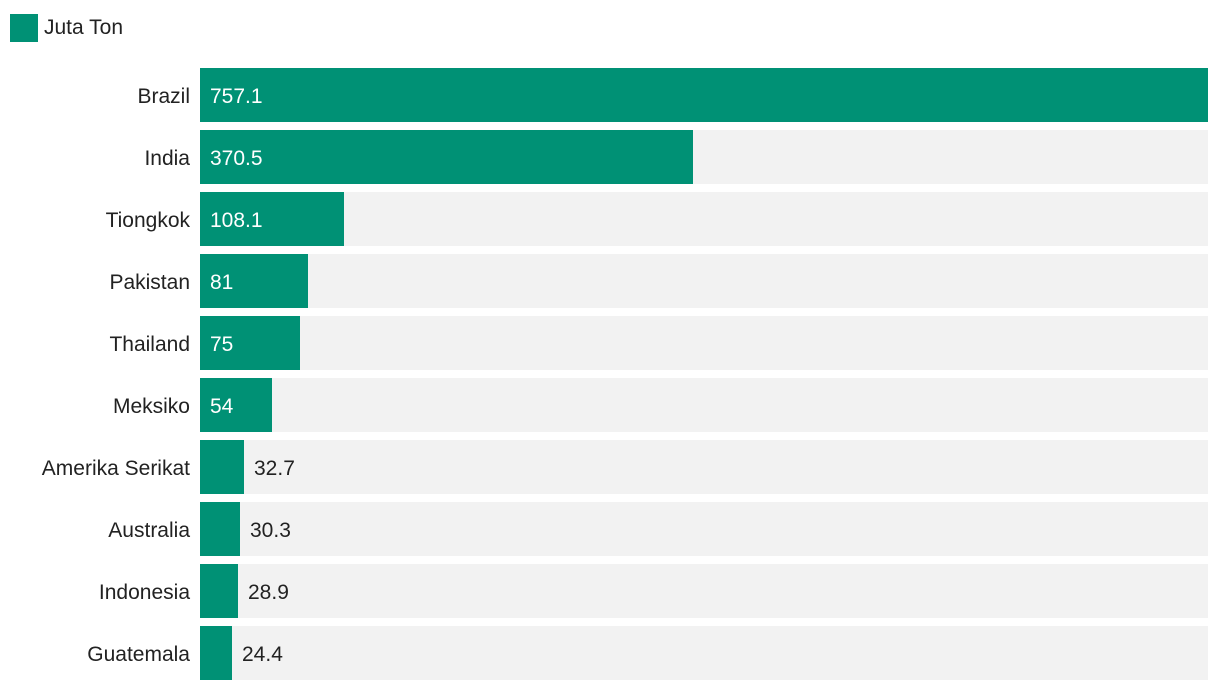 The width and height of the screenshot is (1220, 692). I want to click on value-label-pakistan: 81, so click(221, 282).